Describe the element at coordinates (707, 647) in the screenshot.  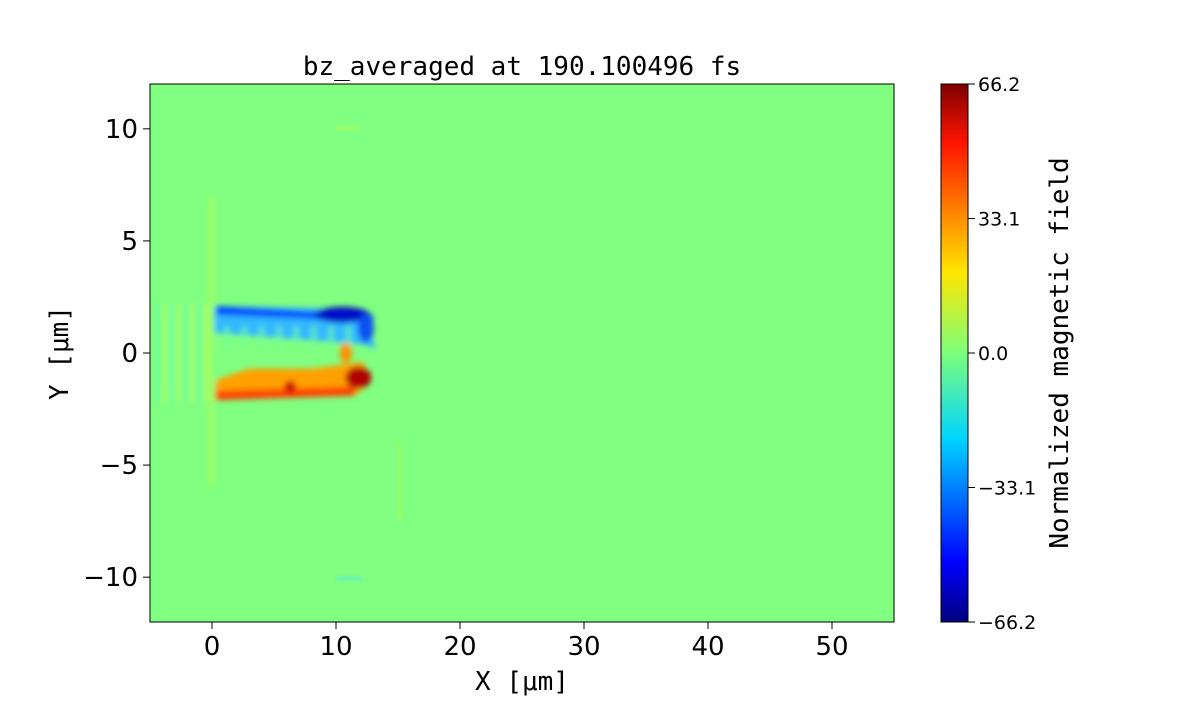
I see `x-tick-label: 40` at that location.